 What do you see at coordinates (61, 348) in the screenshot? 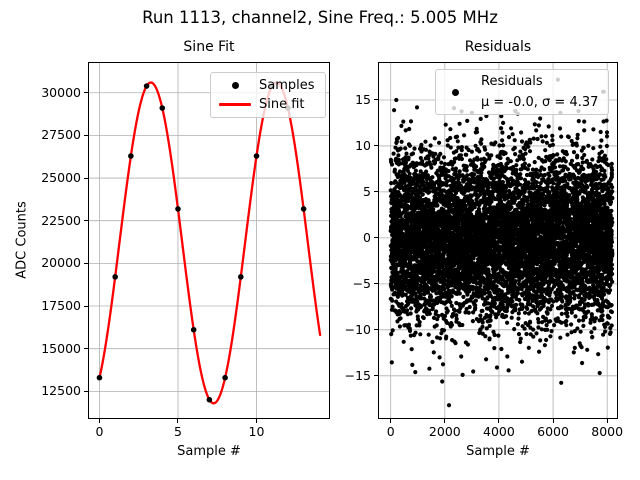
I see `y-tick-label: 15000` at bounding box center [61, 348].